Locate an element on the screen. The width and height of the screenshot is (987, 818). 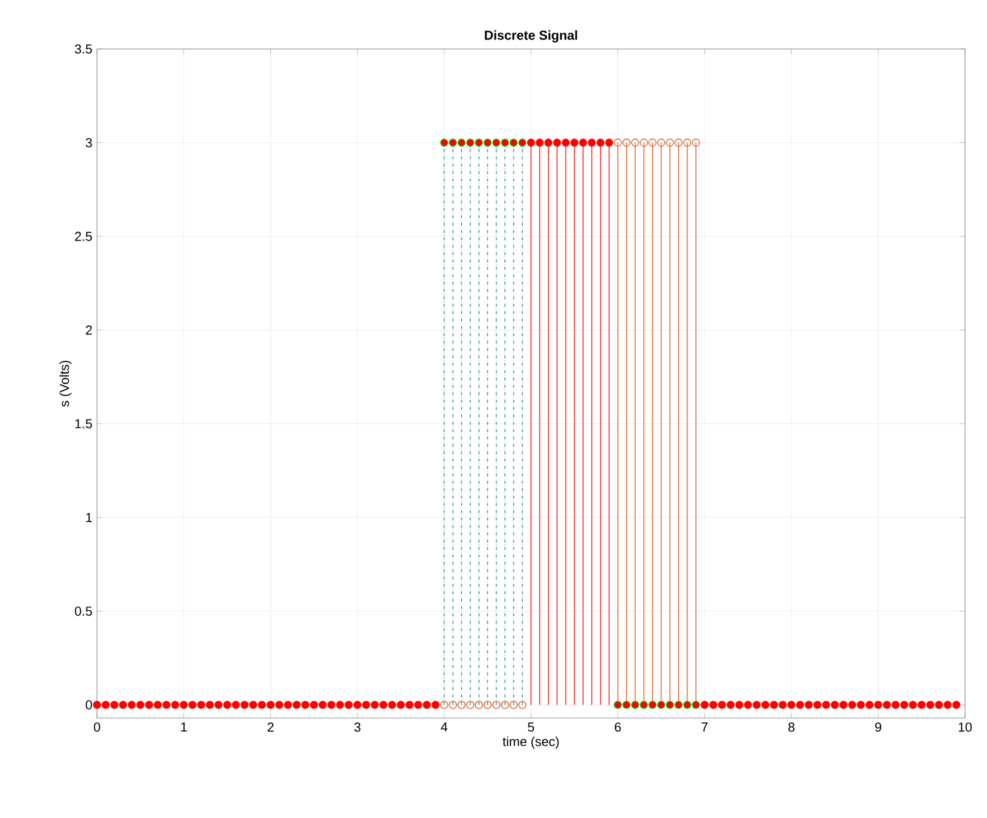
y-axis-title: s (Volts) is located at coordinates (65, 383).